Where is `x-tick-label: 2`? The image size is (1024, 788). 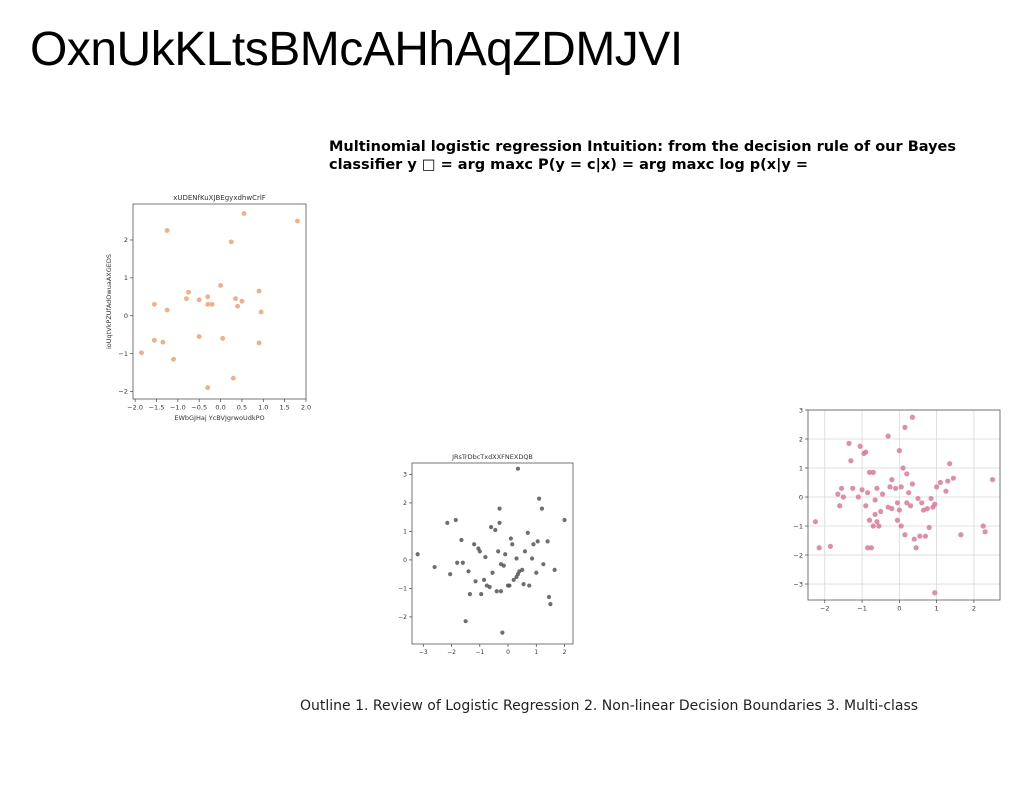 x-tick-label: 2 is located at coordinates (974, 609).